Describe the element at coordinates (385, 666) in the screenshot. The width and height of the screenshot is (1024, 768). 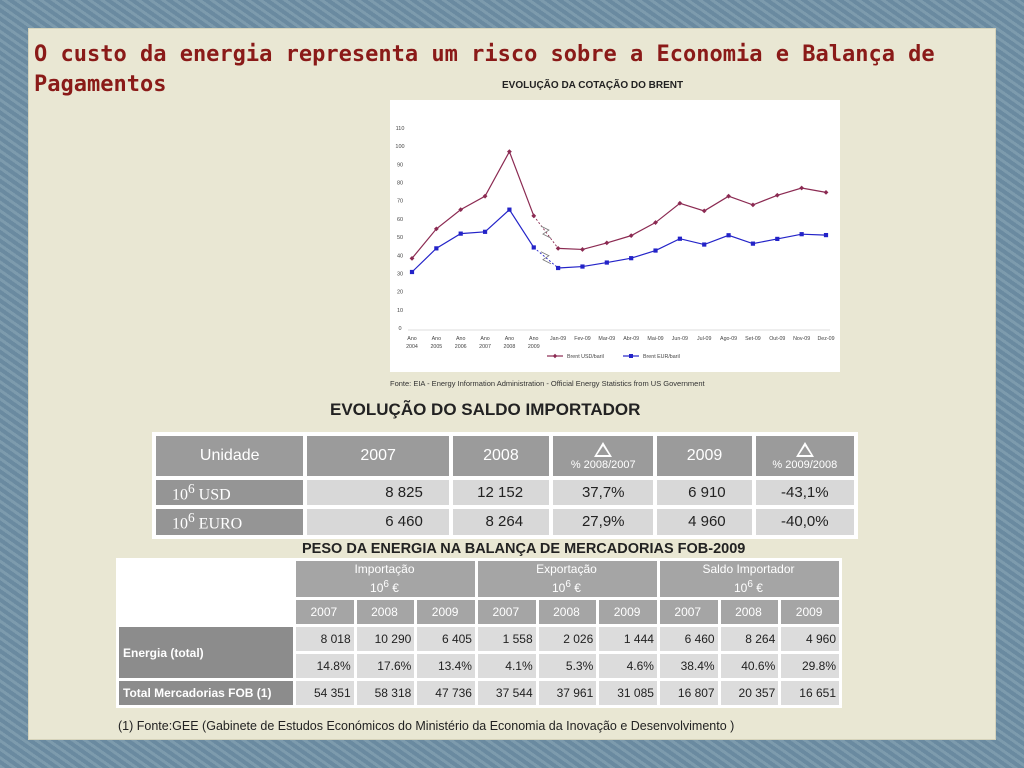
I see `peso-energia-pct: 17.6%` at that location.